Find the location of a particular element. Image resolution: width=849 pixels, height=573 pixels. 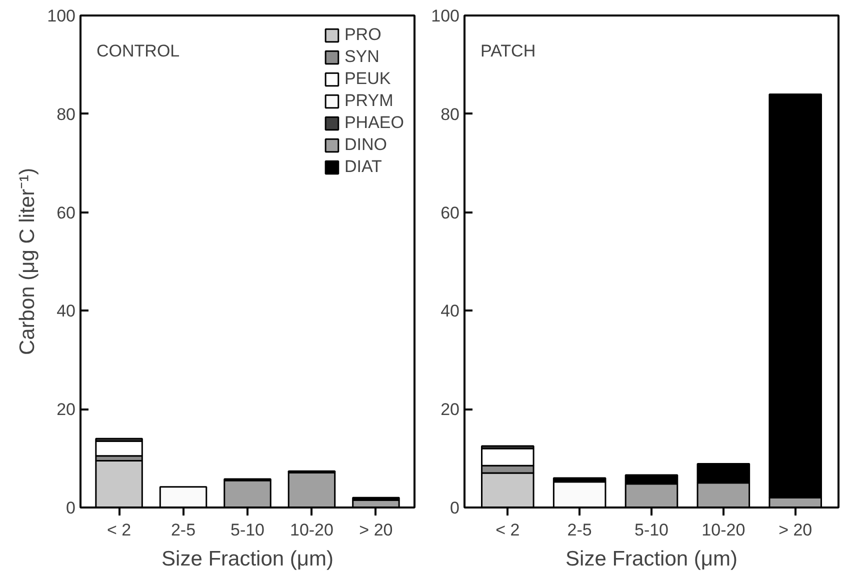

legend-label: SYN is located at coordinates (362, 57).